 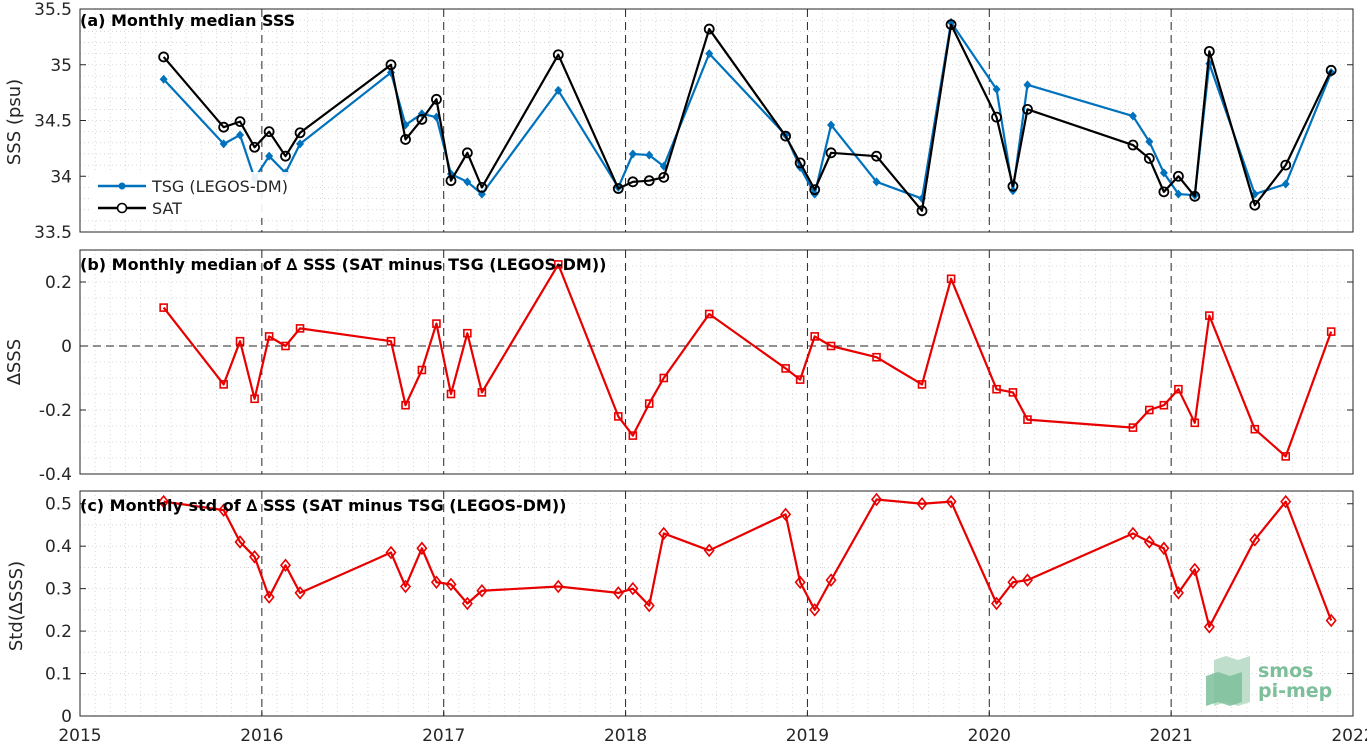 What do you see at coordinates (53, 122) in the screenshot?
I see `y-tick-label: 34.5` at bounding box center [53, 122].